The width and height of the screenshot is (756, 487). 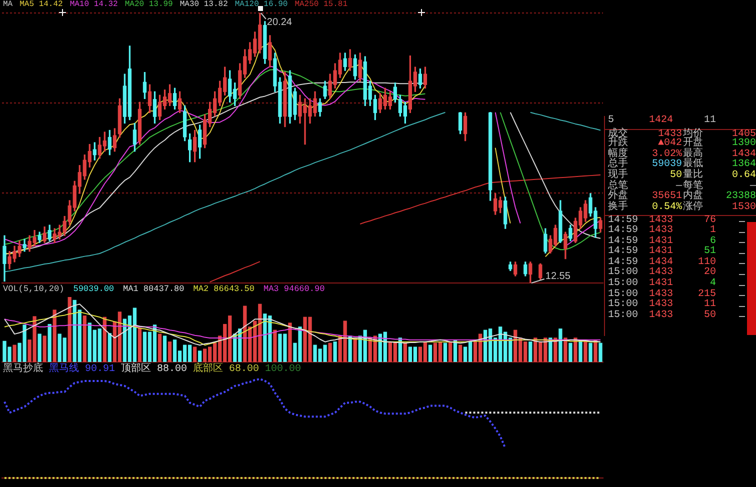 I want to click on legend-title: VOL(5,10,20), so click(x=33, y=289).